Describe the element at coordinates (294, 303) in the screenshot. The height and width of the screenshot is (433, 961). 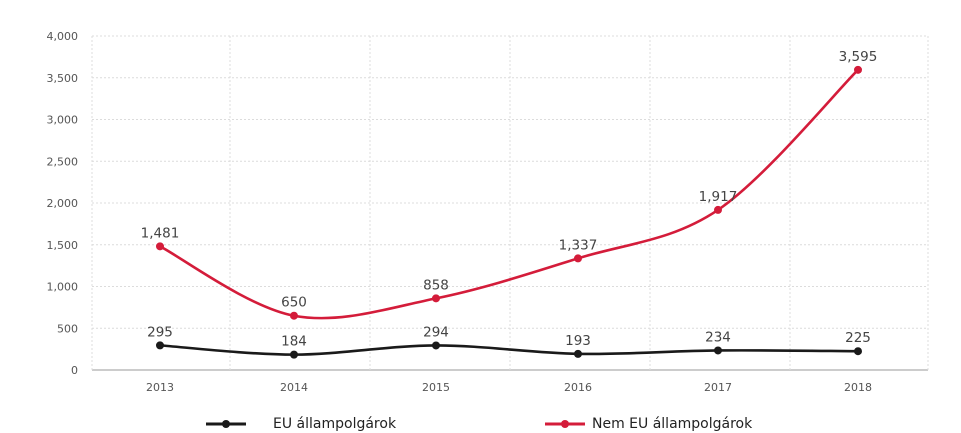
I see `data-label: 650` at that location.